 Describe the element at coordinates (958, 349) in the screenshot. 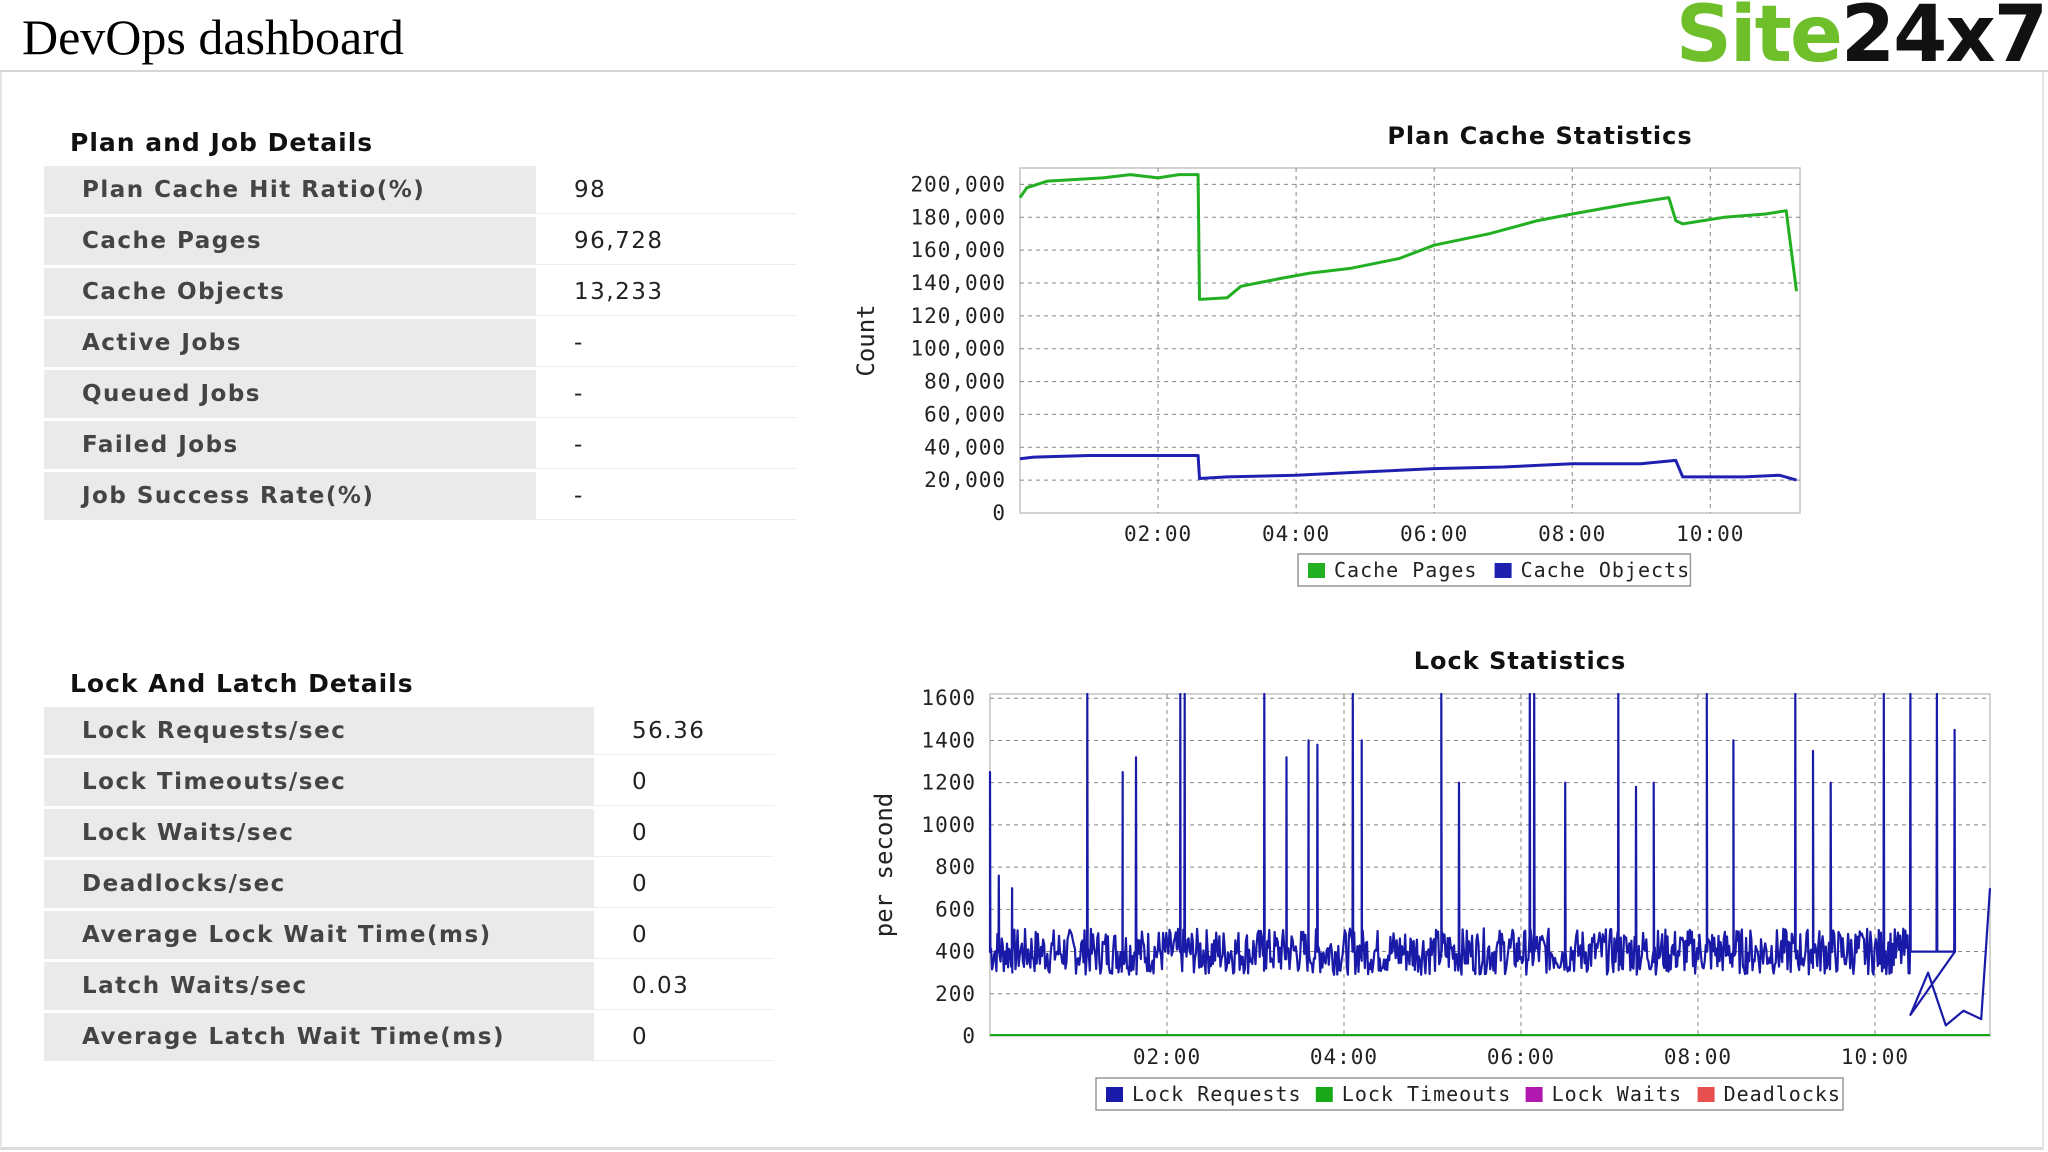

I see `y-tick-label: 100,000` at that location.